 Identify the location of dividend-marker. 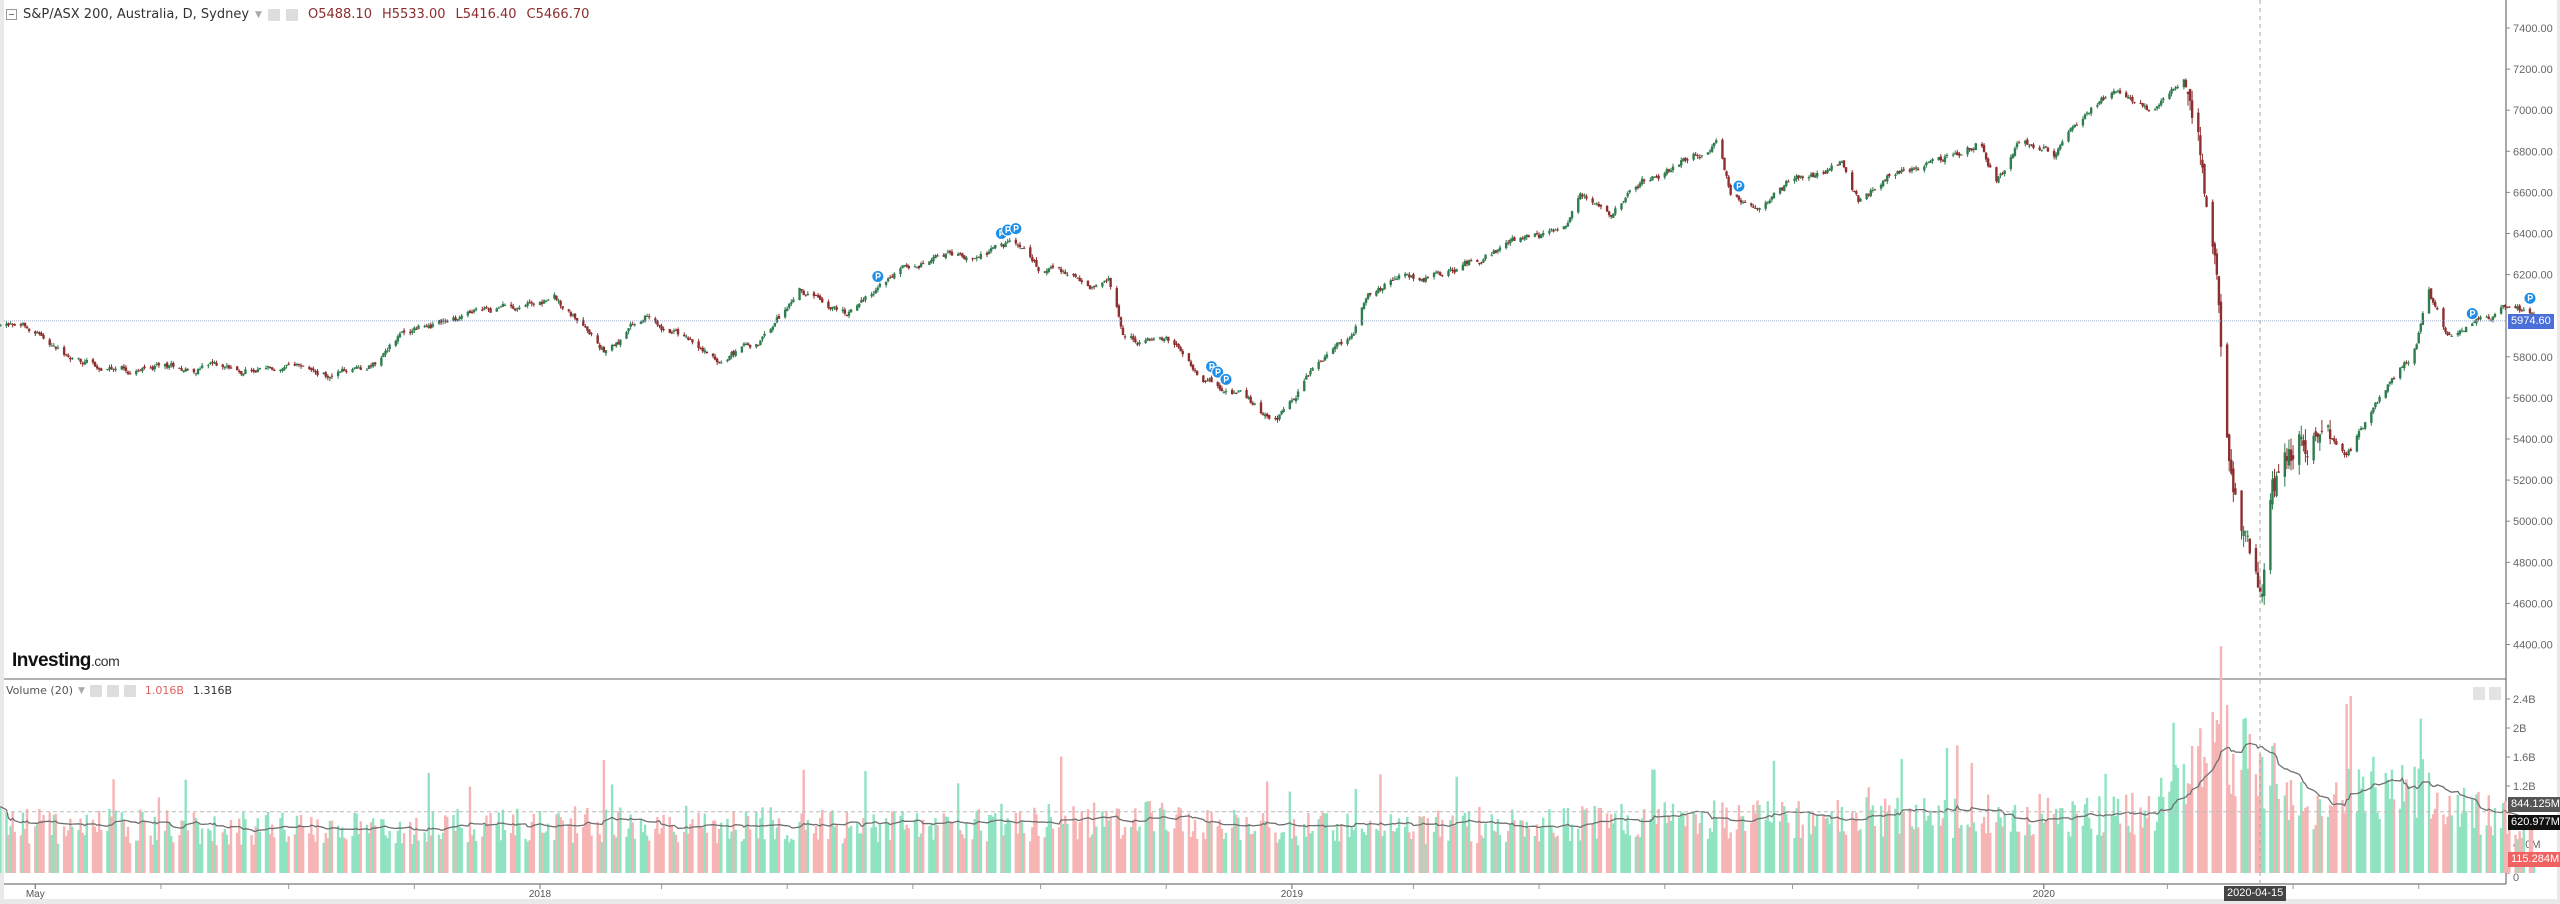
(1016, 229).